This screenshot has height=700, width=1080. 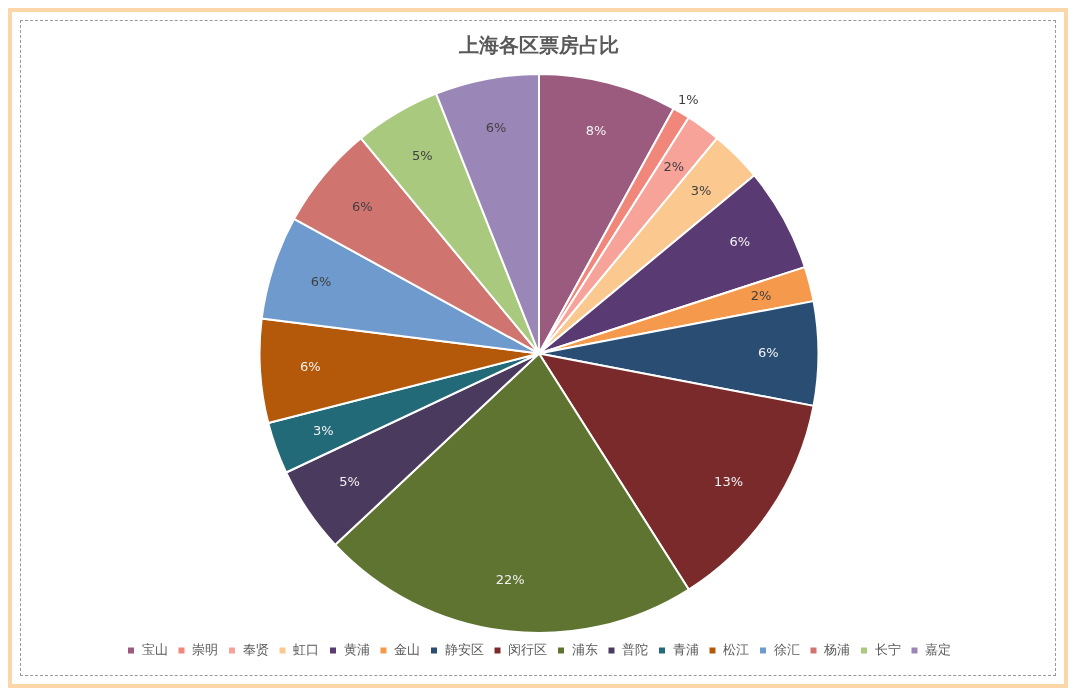 I want to click on data-label: 22%, so click(x=510, y=580).